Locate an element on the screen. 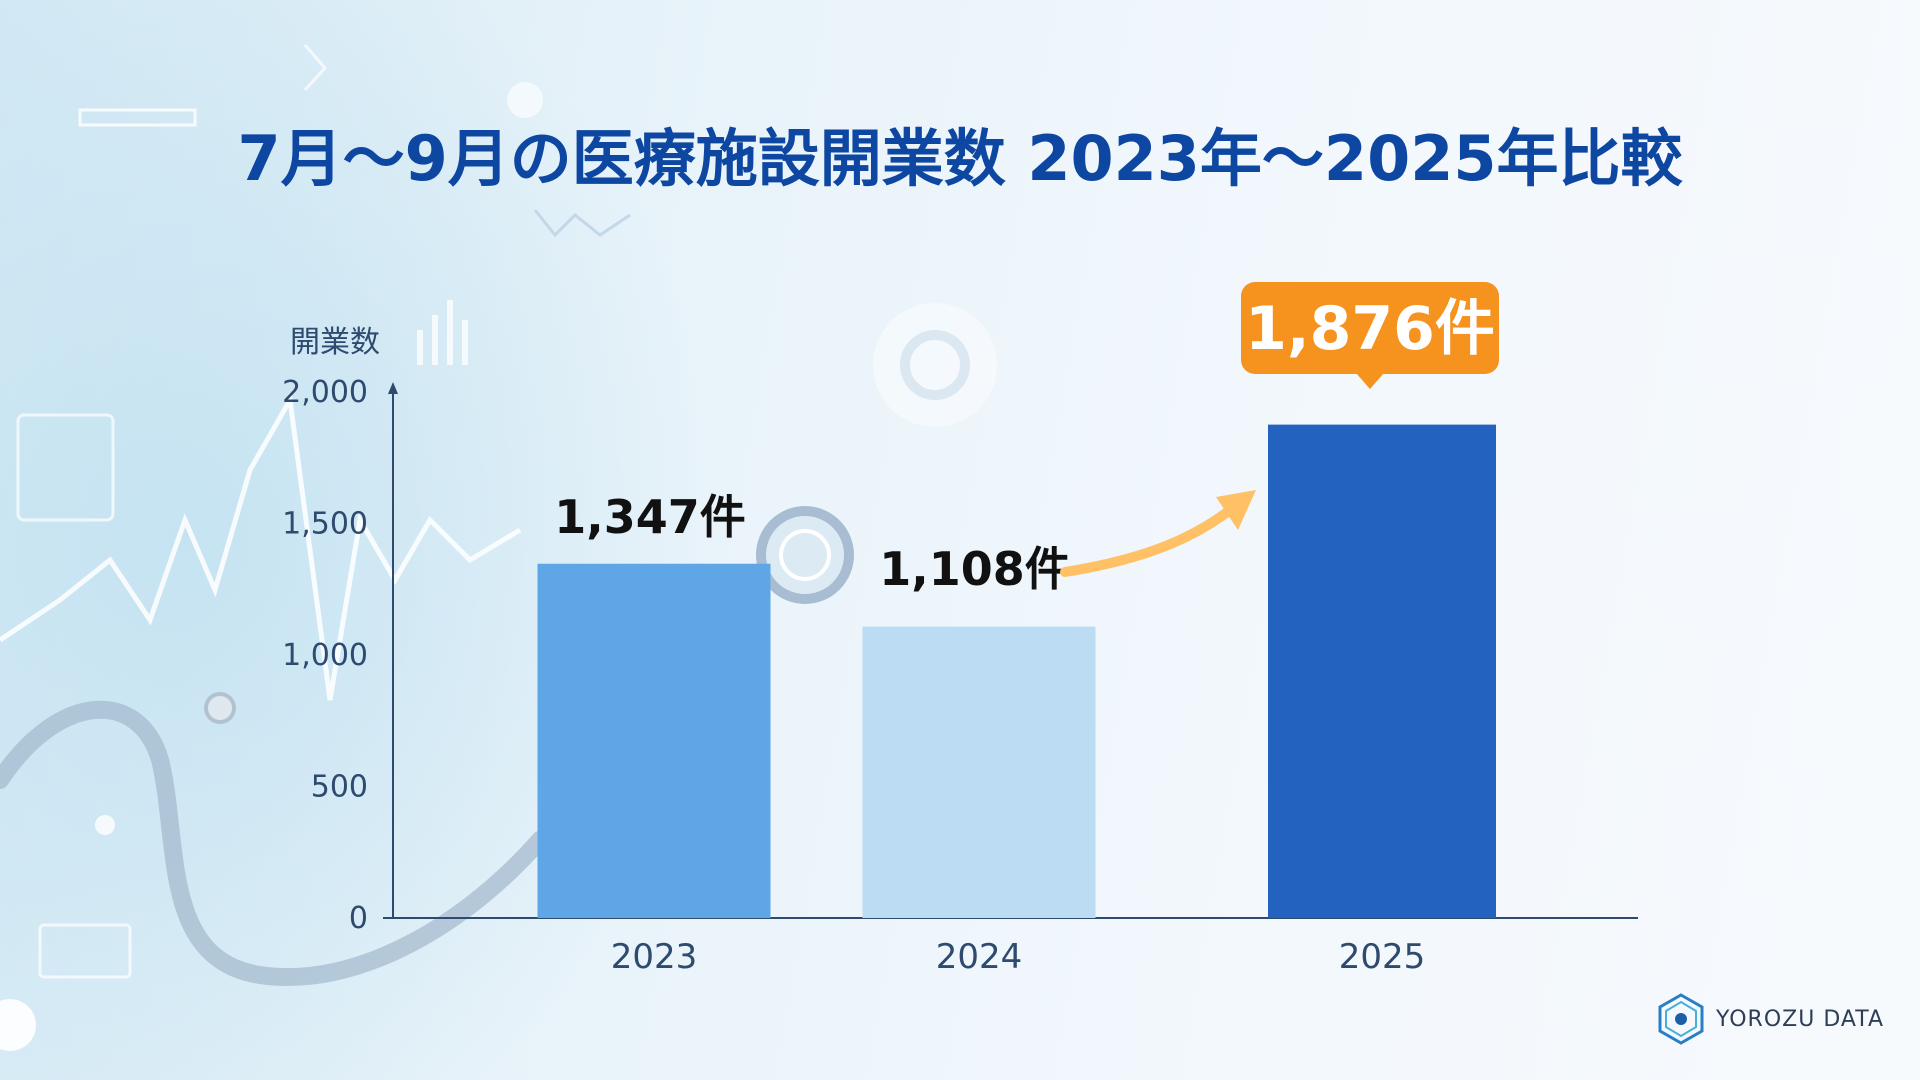 The image size is (1920, 1080). clipboard-decoration is located at coordinates (65, 467).